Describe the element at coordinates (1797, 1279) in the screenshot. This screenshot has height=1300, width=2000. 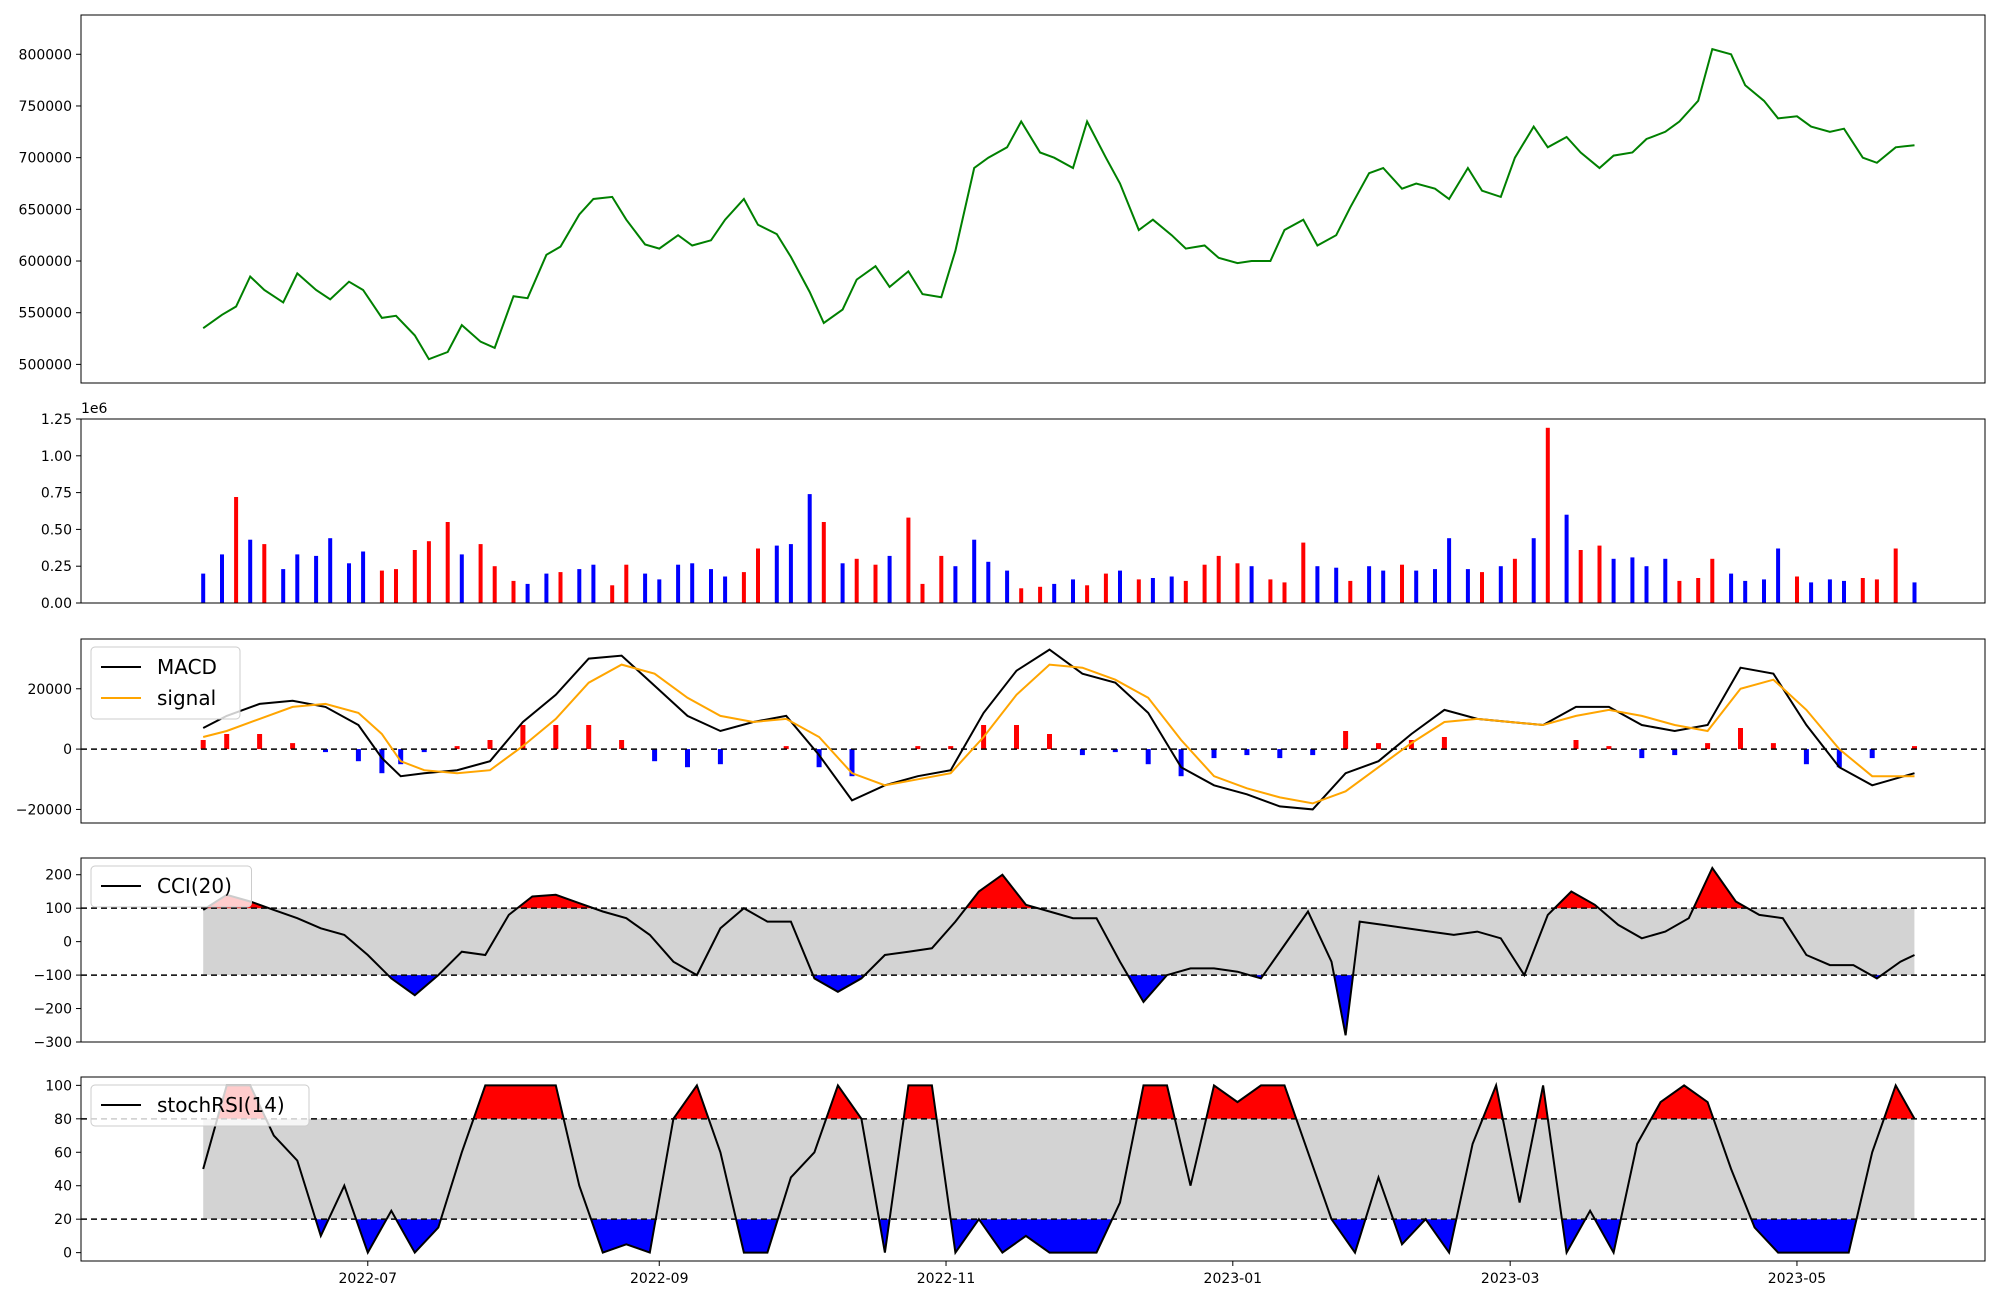
I see `x-tick-label: 2023-05` at that location.